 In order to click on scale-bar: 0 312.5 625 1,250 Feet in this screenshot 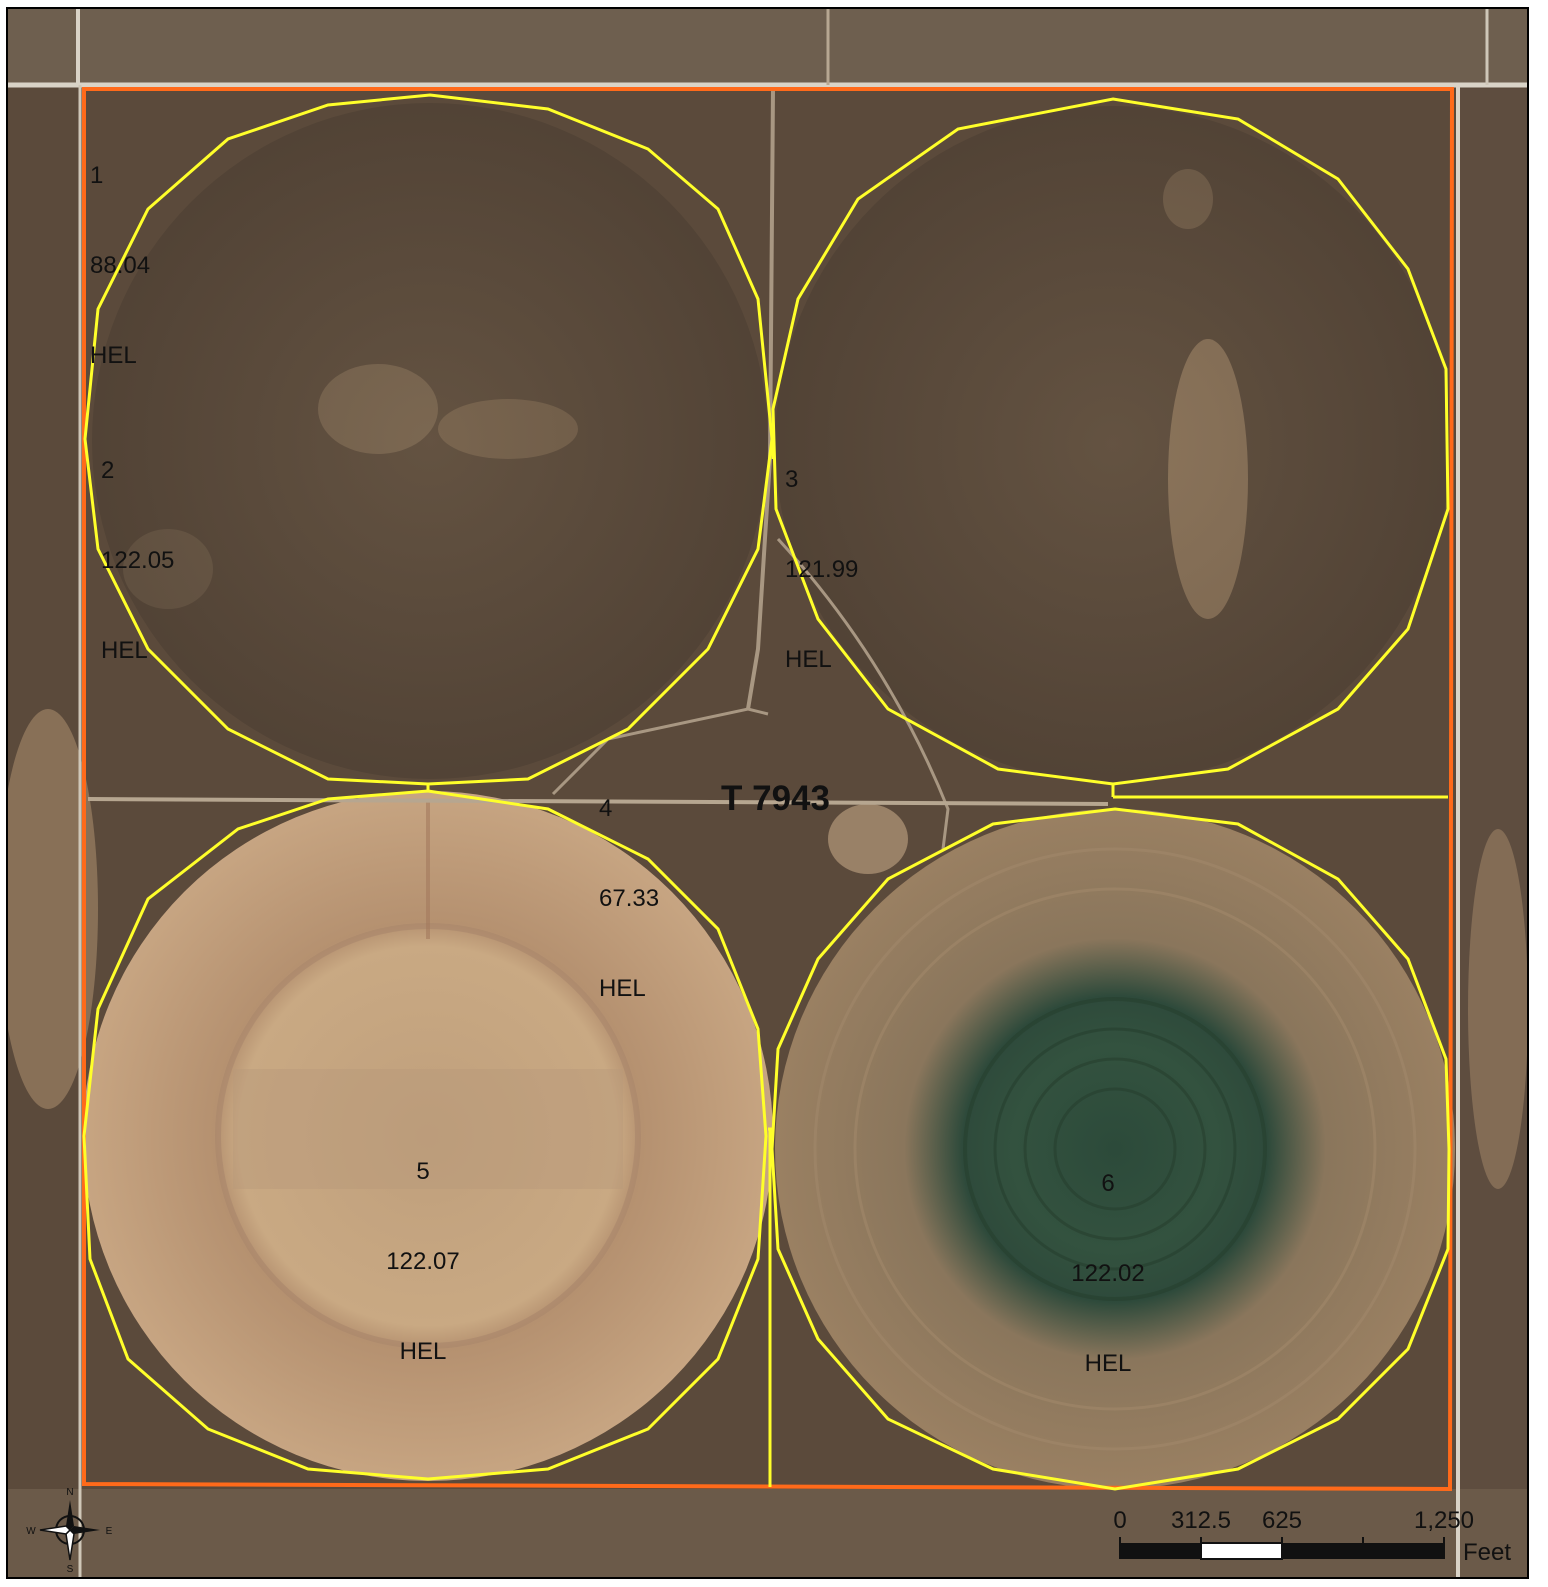, I will do `click(1317, 1542)`.